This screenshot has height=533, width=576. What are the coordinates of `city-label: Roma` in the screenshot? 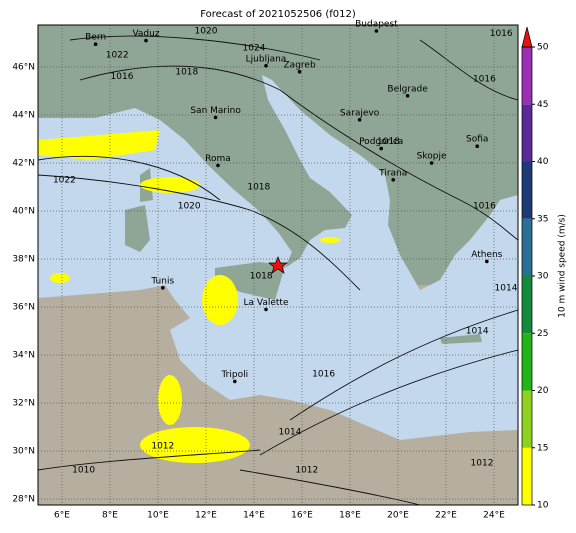 It's located at (218, 159).